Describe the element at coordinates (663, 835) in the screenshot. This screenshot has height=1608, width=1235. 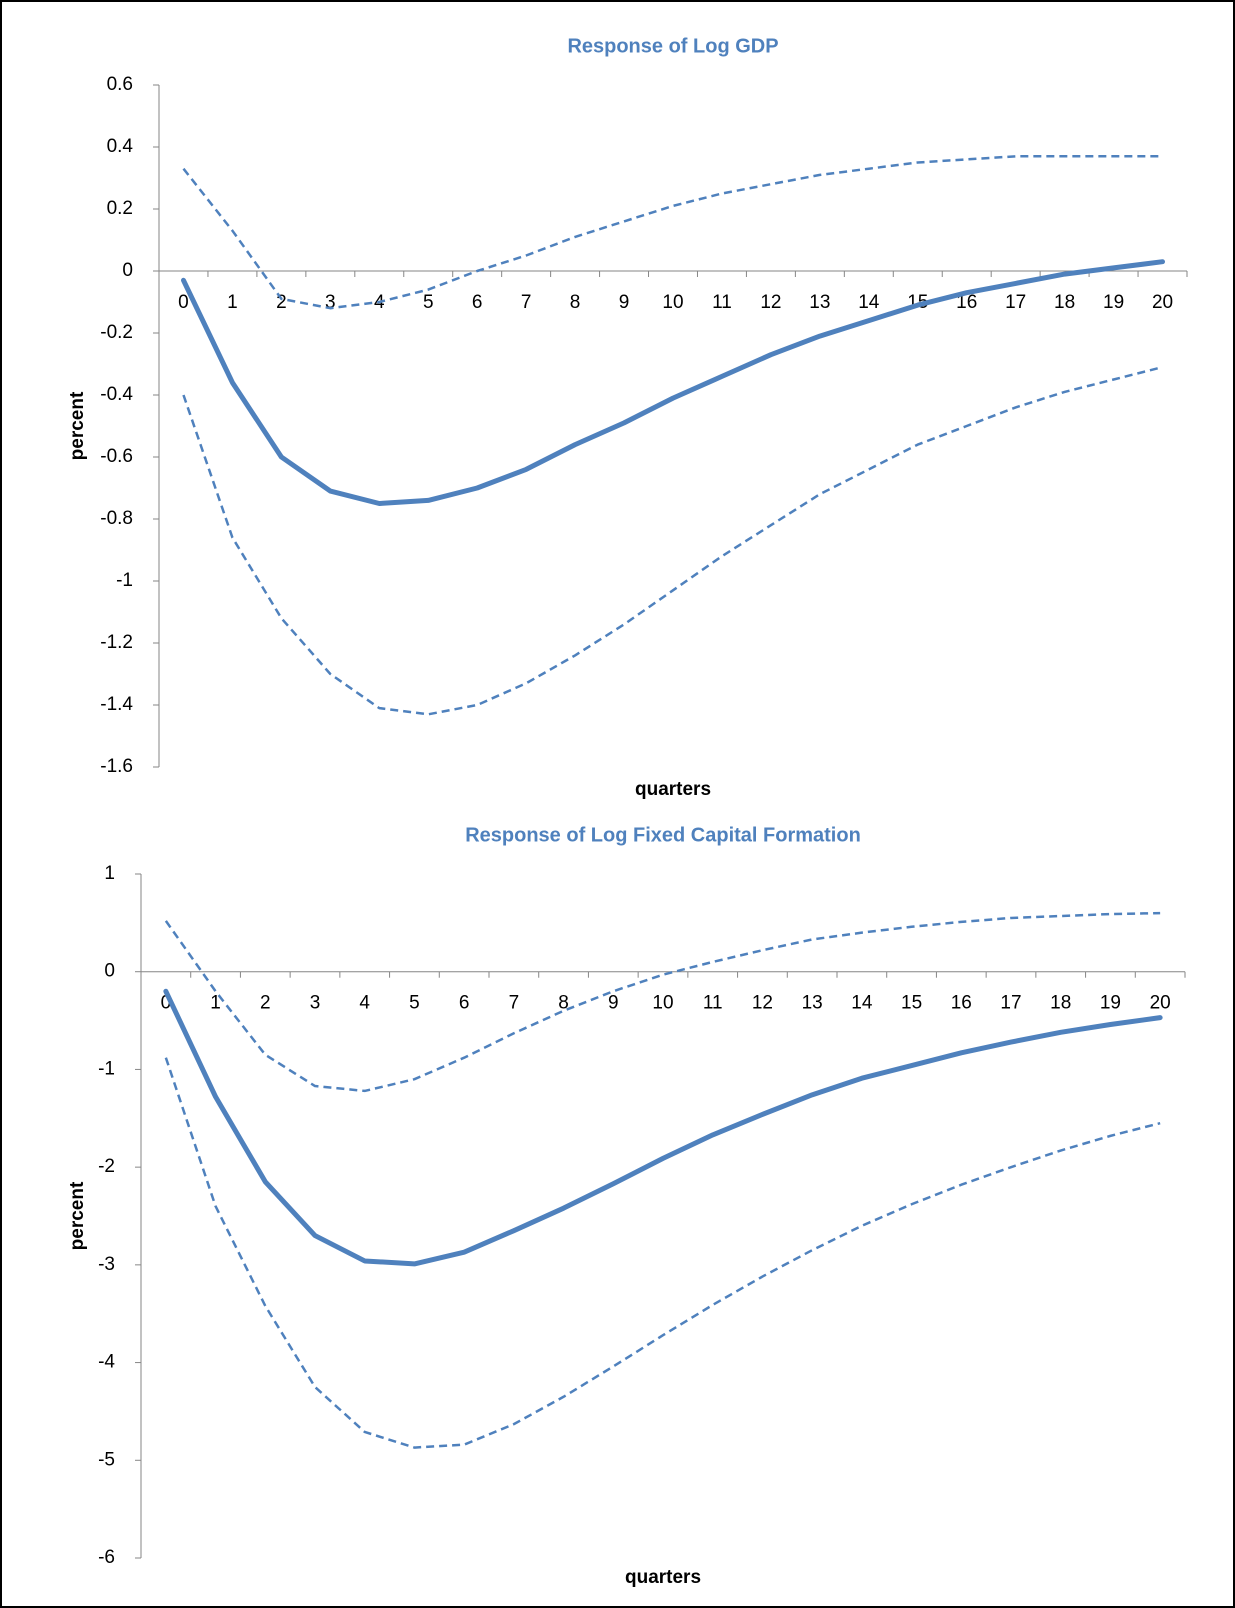
I see `chart-title: Response of Log Fixed Capital Formation` at that location.